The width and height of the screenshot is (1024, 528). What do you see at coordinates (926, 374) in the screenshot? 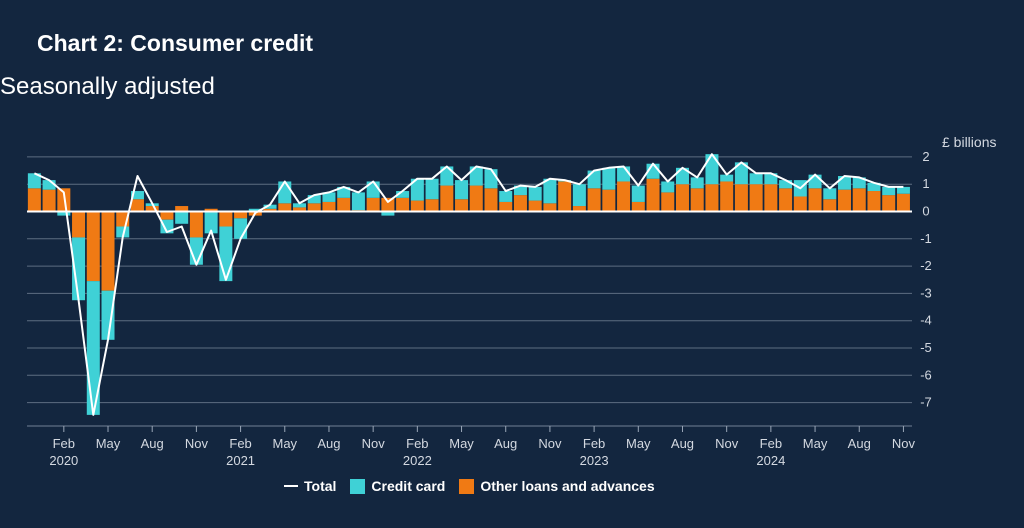
I see `y-tick-label: -6` at bounding box center [926, 374].